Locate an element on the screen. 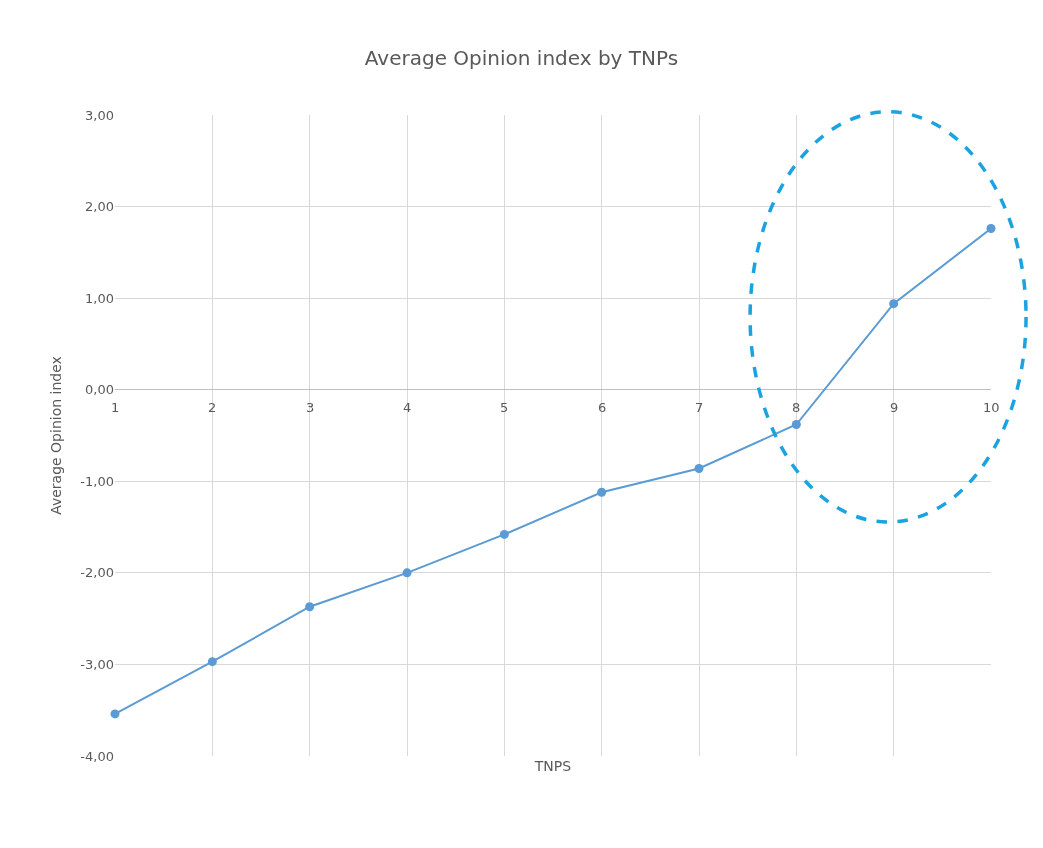 The width and height of the screenshot is (1043, 848). y-tick-label: -1,00 is located at coordinates (97, 481).